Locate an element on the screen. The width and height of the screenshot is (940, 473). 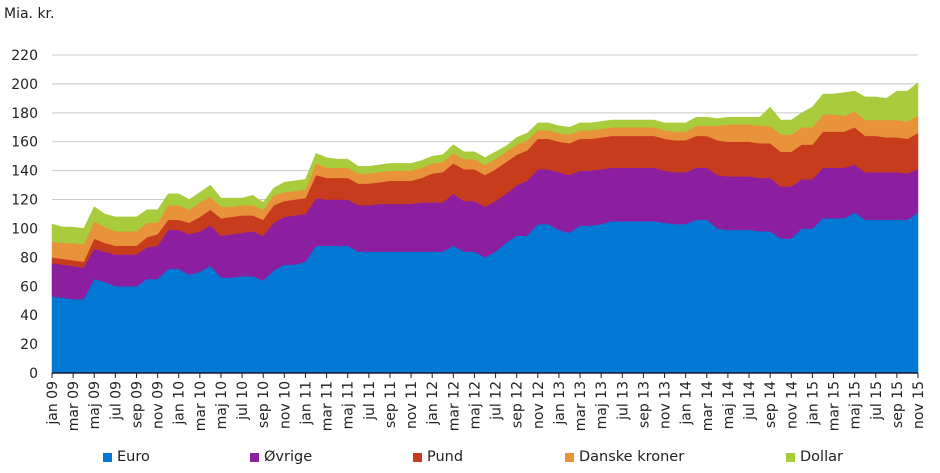
x-tick-label: jul 09 is located at coordinates (116, 401).